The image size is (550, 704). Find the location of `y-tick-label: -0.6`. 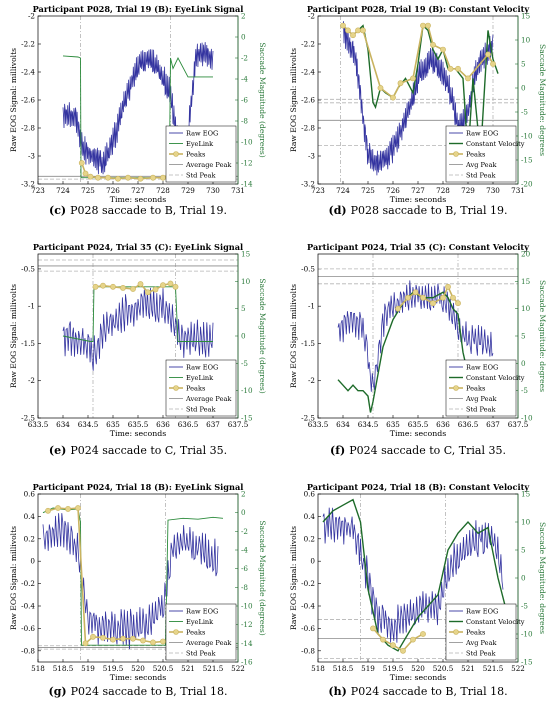

y-tick-label: -0.6 is located at coordinates (308, 628).